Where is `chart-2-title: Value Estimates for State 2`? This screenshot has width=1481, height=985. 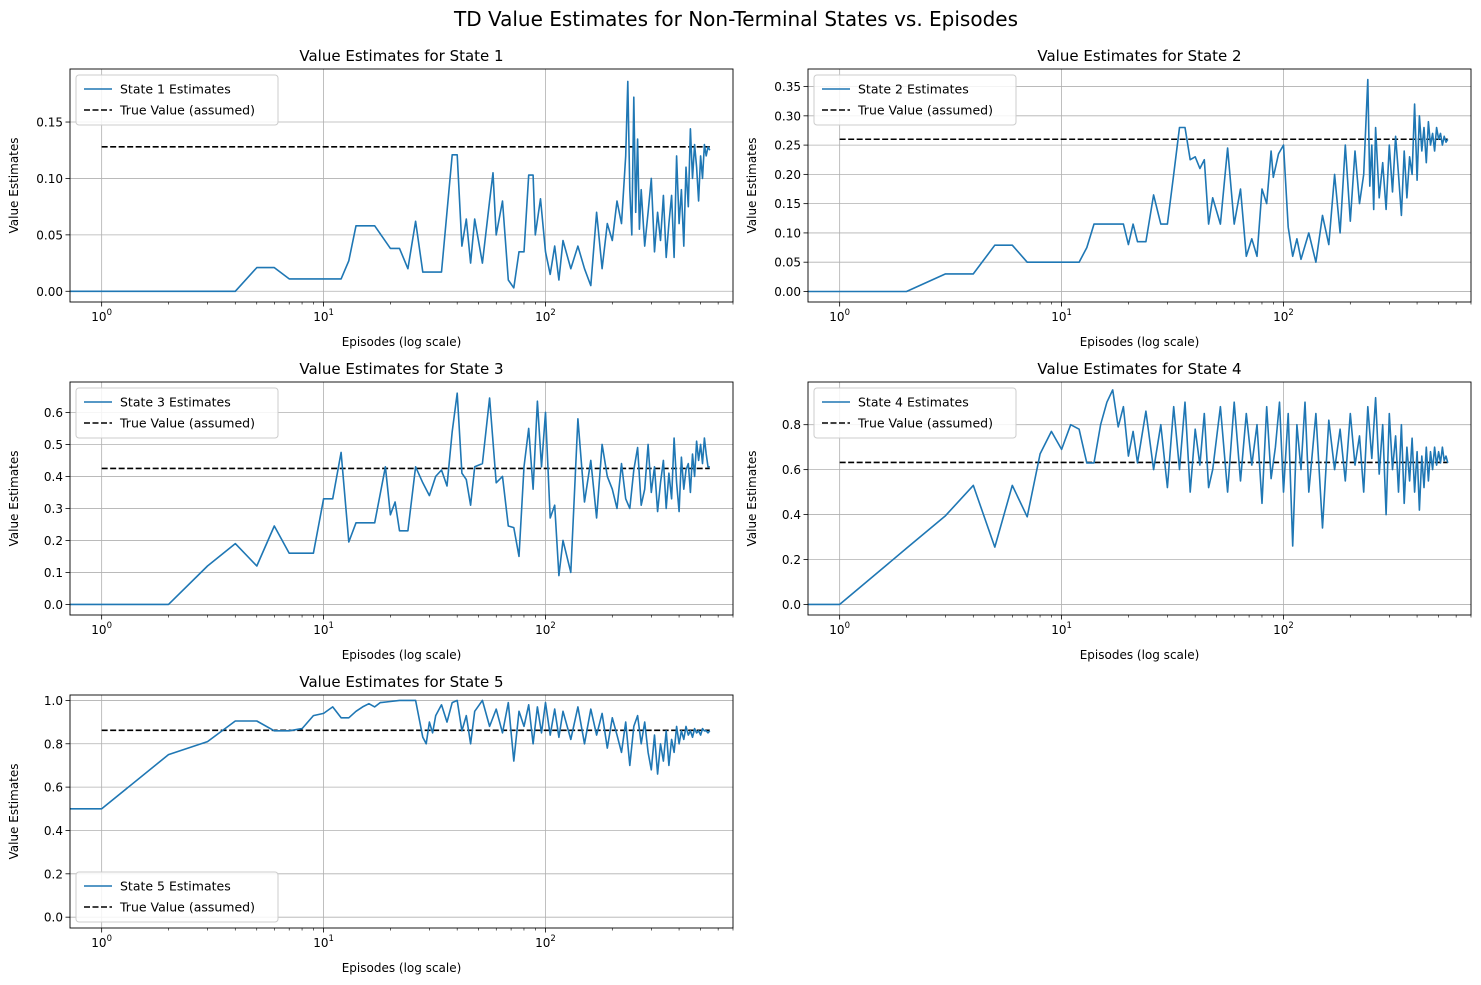 chart-2-title: Value Estimates for State 2 is located at coordinates (1139, 56).